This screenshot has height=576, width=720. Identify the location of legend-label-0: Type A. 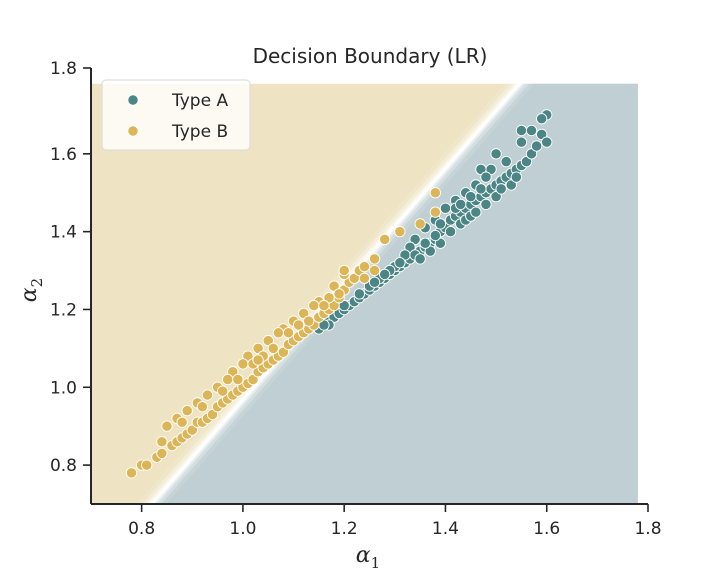
(199, 101).